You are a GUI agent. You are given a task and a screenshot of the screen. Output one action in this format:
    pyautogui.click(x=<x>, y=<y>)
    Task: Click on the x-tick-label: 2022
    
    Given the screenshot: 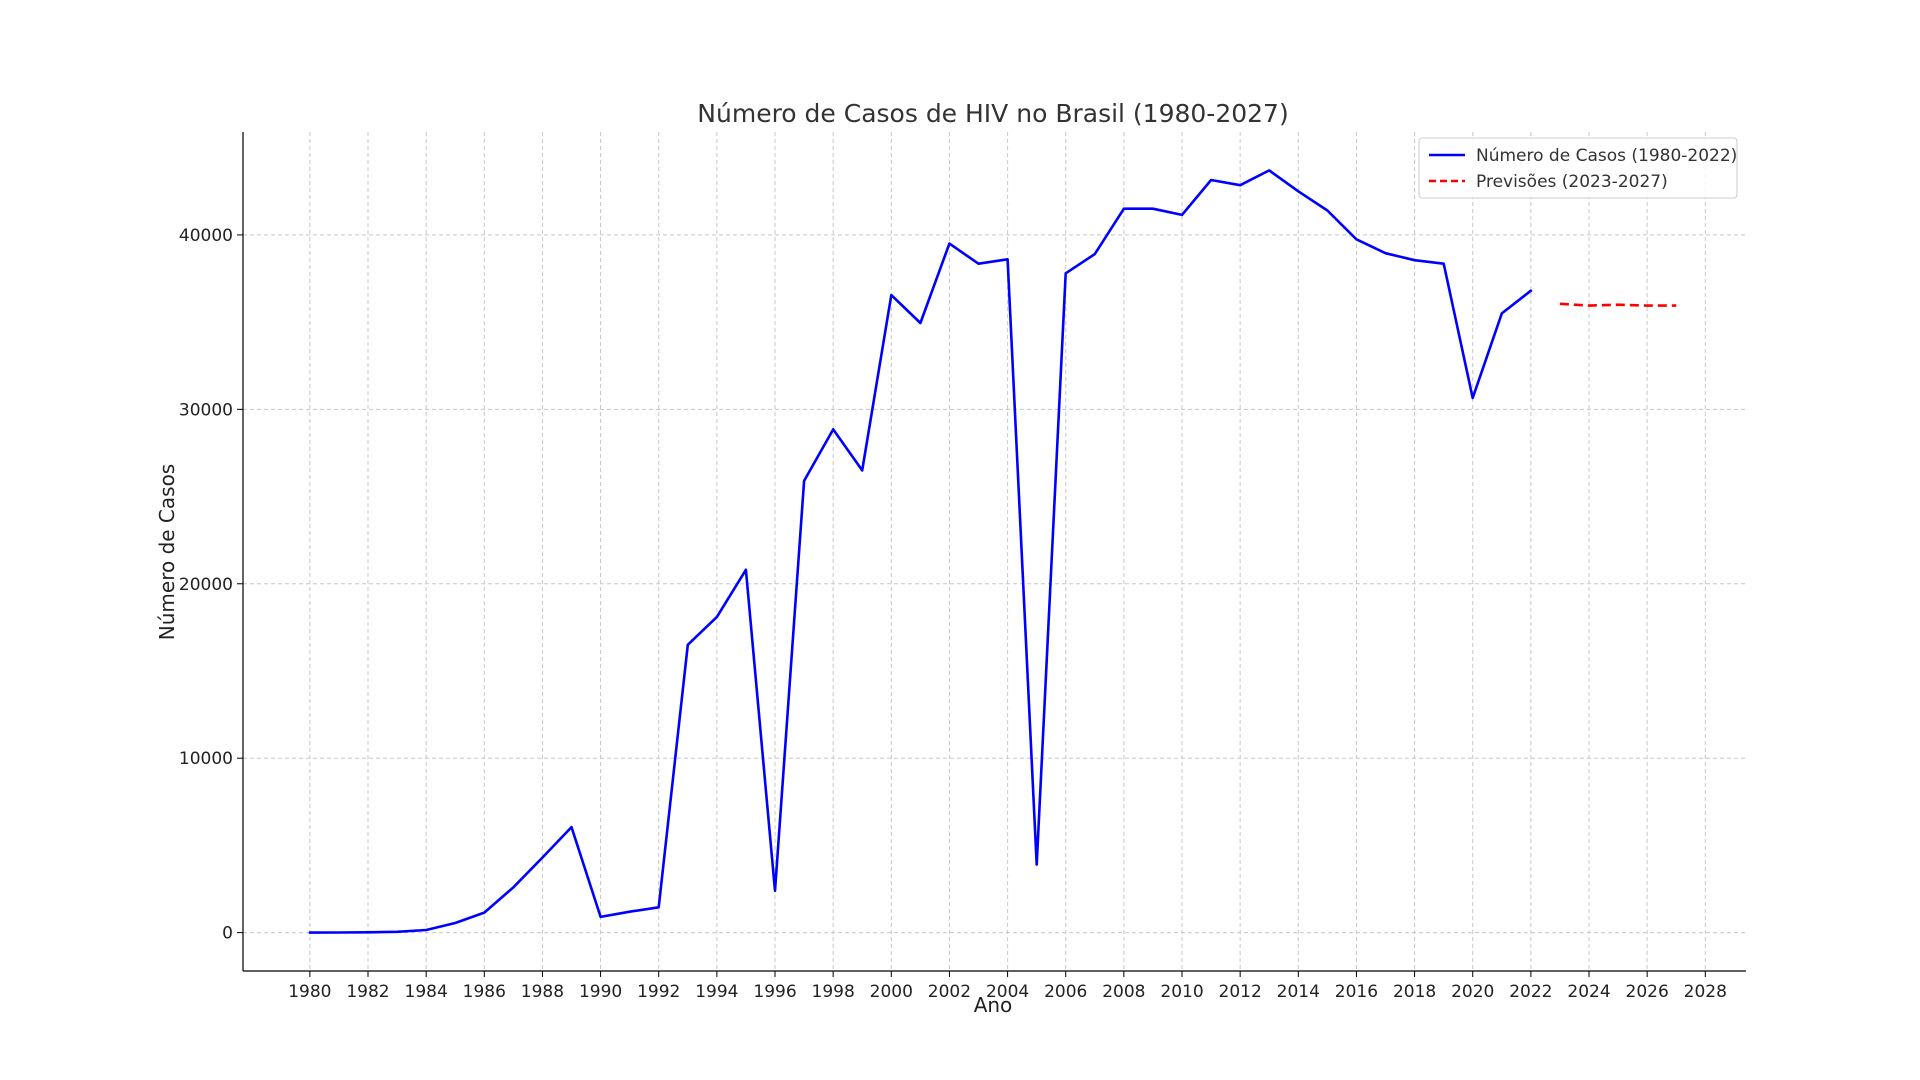 What is the action you would take?
    pyautogui.click(x=1530, y=992)
    